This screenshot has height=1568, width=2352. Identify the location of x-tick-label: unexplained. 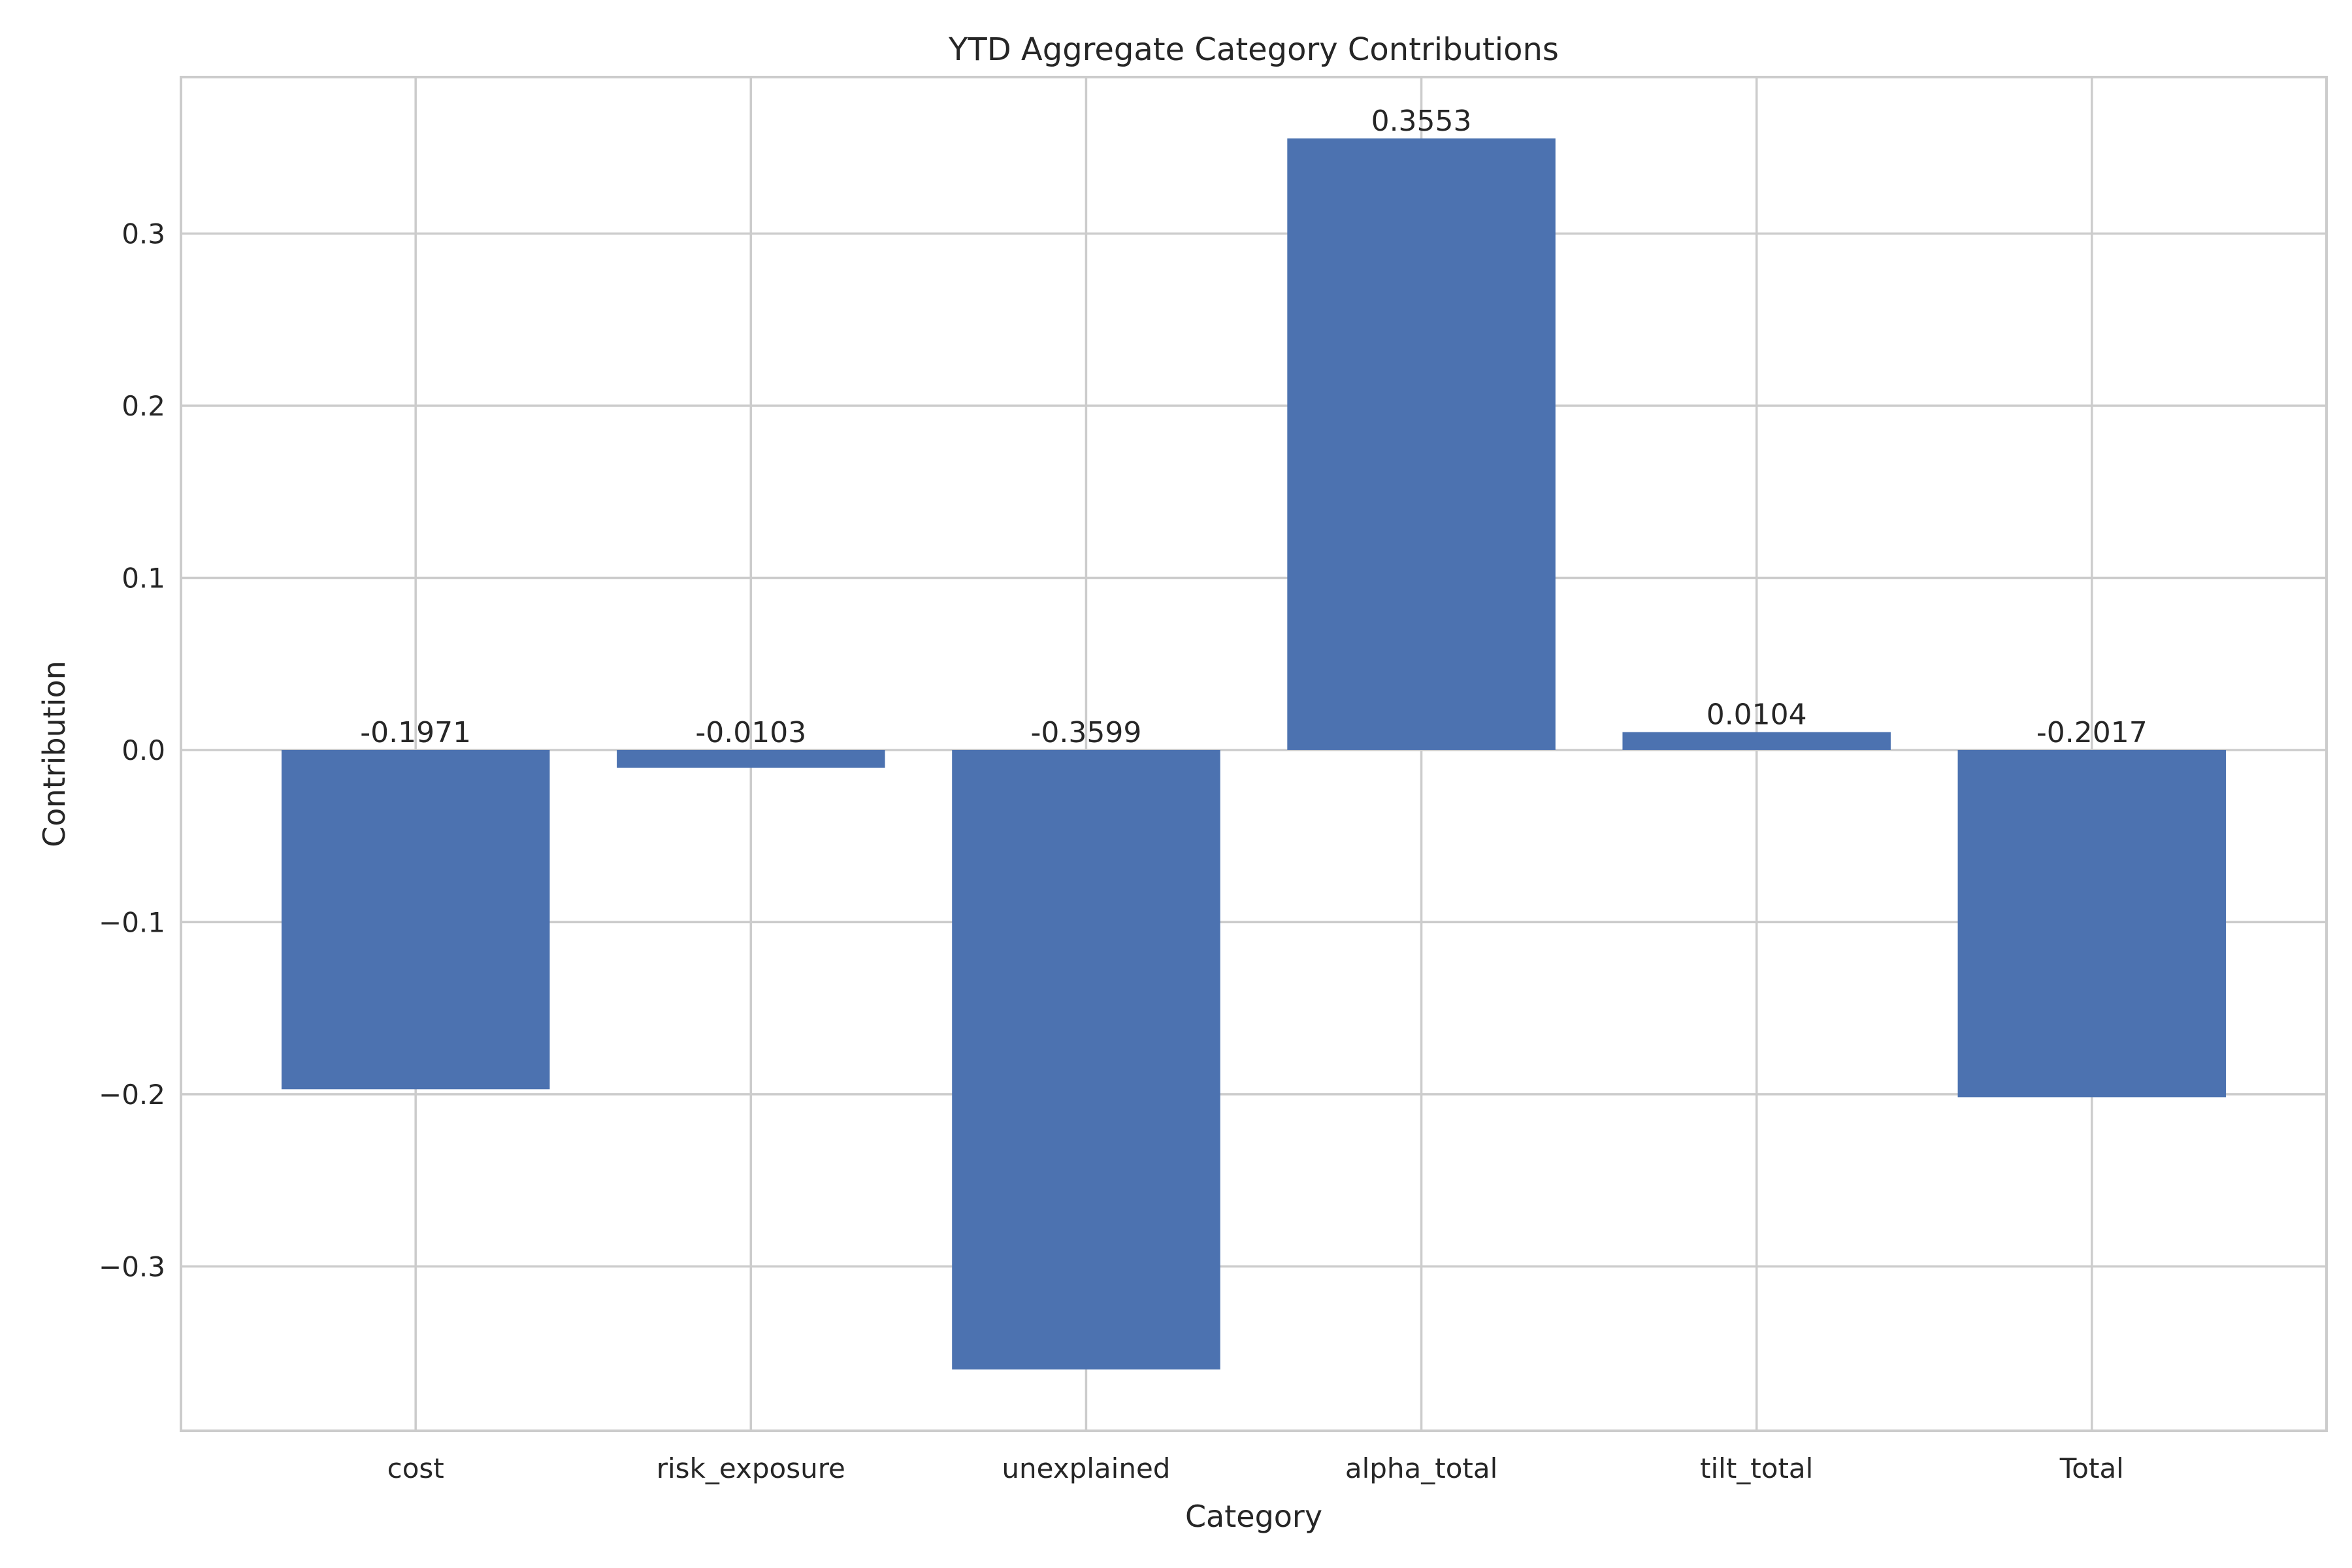
(1086, 1468).